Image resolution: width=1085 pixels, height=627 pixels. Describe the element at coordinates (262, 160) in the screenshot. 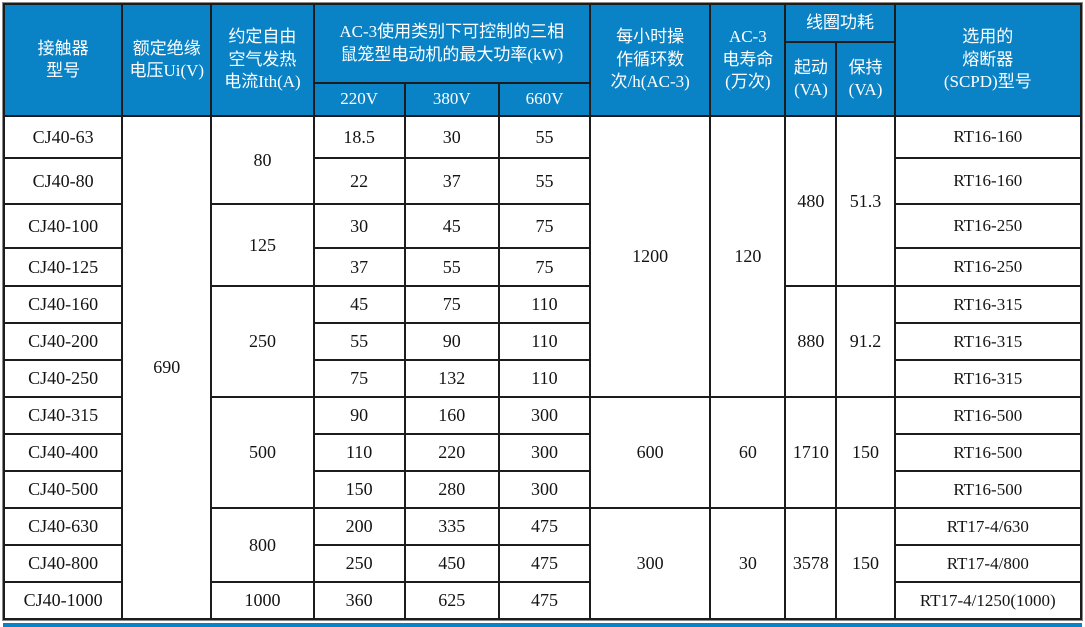

I see `thermal-current-cell: 80` at that location.